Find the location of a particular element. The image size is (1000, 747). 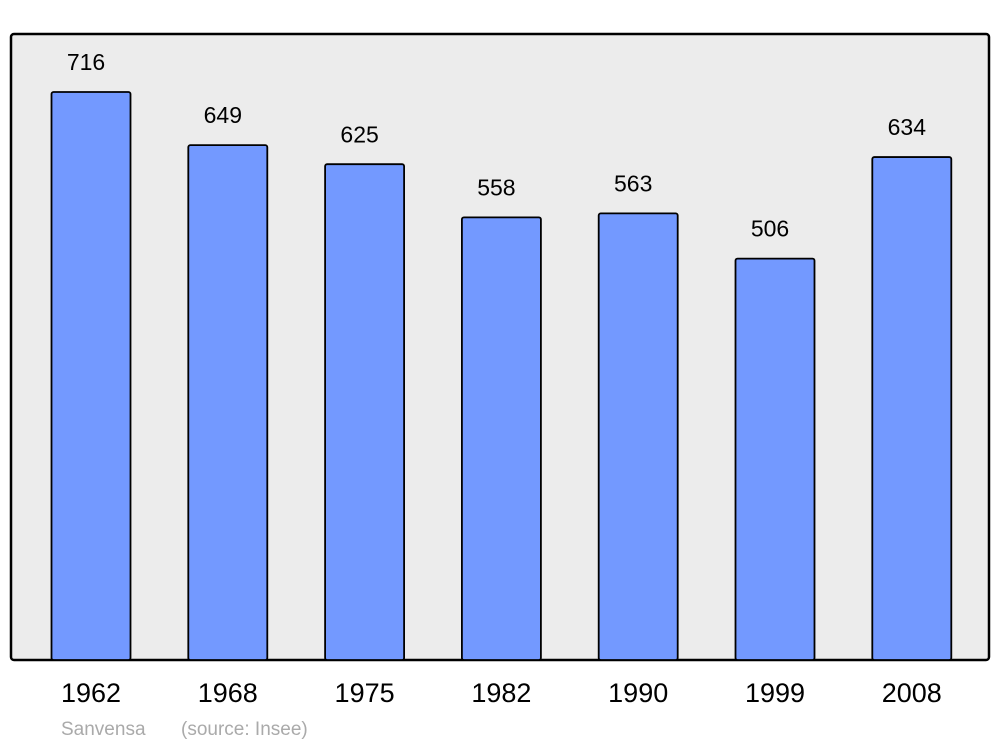

value-label: 625 is located at coordinates (359, 134).